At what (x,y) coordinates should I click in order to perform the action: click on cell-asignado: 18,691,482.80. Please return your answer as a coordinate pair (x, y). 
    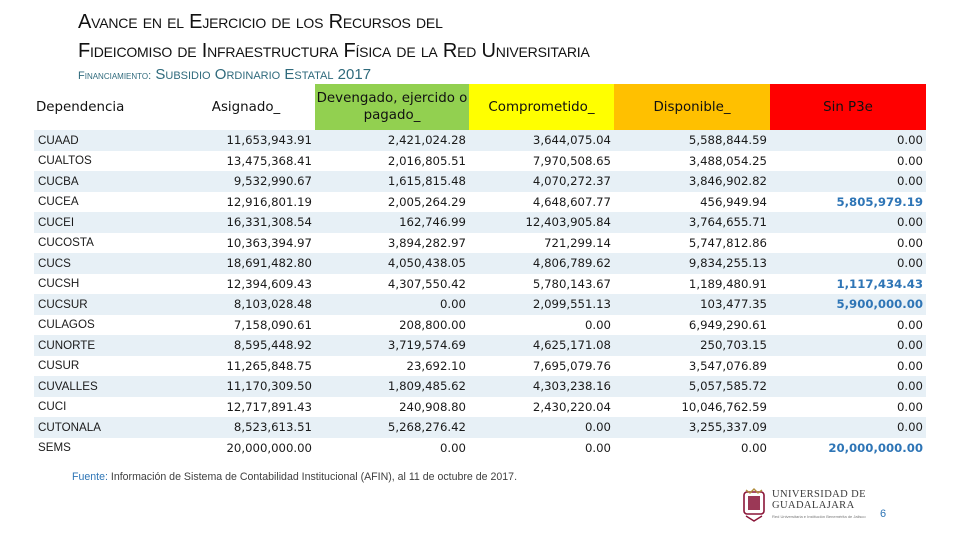
    Looking at the image, I should click on (246, 263).